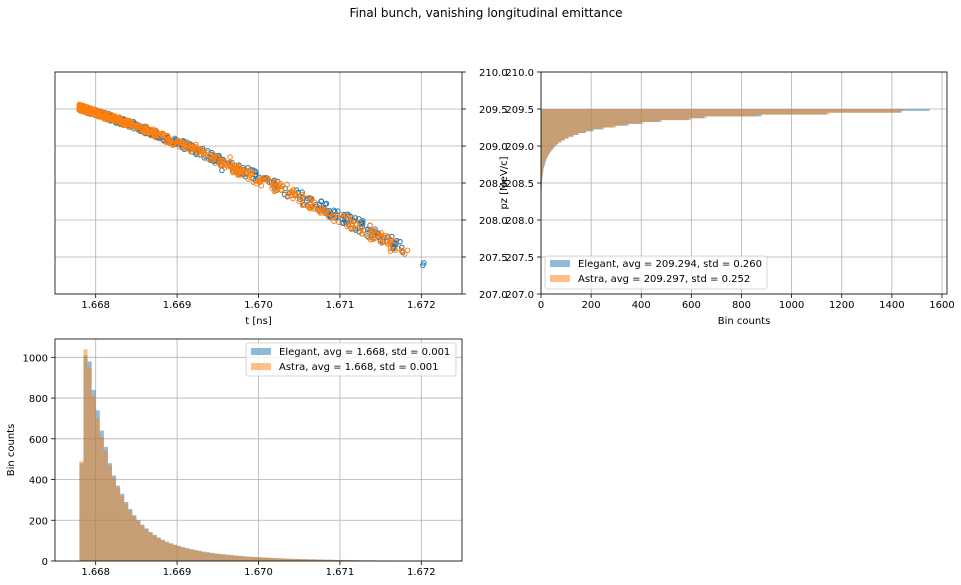  I want to click on pz-x-tick-label: 400, so click(641, 305).